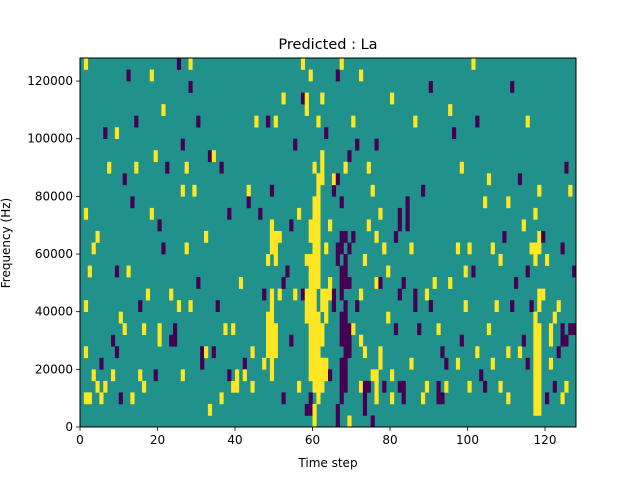  What do you see at coordinates (54, 369) in the screenshot?
I see `y-tick-label: 20000` at bounding box center [54, 369].